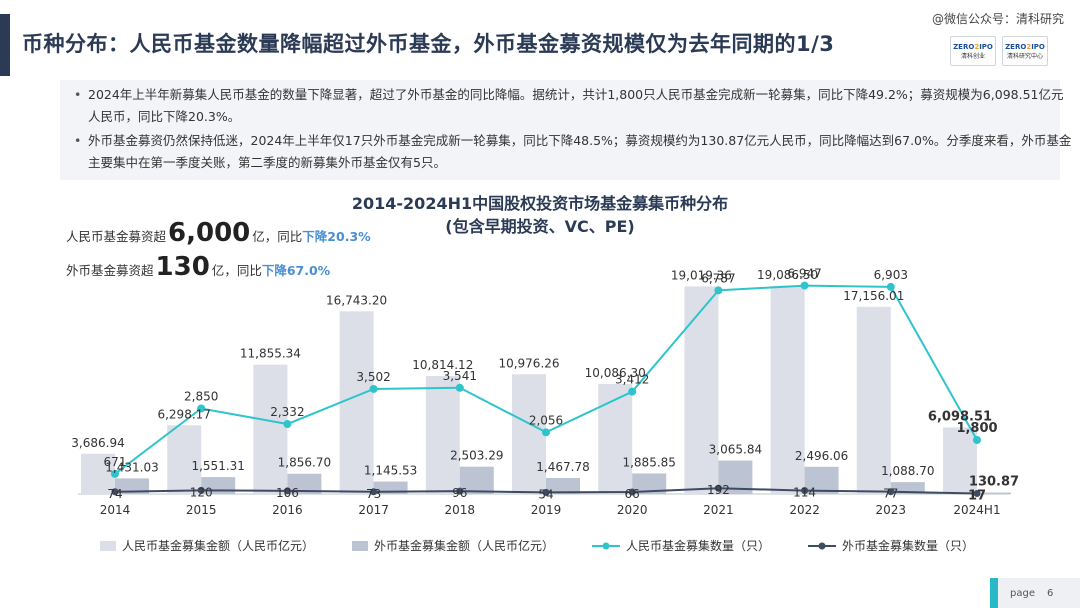 Image resolution: width=1080 pixels, height=608 pixels. I want to click on rmb-amount-data-label: 19,019.36, so click(701, 276).